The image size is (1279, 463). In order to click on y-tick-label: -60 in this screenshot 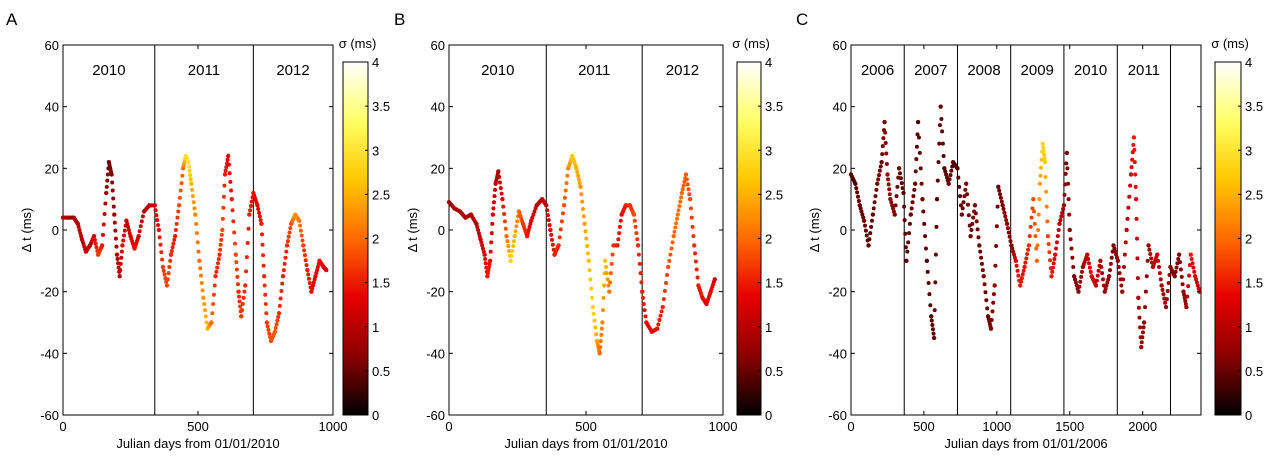, I will do `click(49, 415)`.